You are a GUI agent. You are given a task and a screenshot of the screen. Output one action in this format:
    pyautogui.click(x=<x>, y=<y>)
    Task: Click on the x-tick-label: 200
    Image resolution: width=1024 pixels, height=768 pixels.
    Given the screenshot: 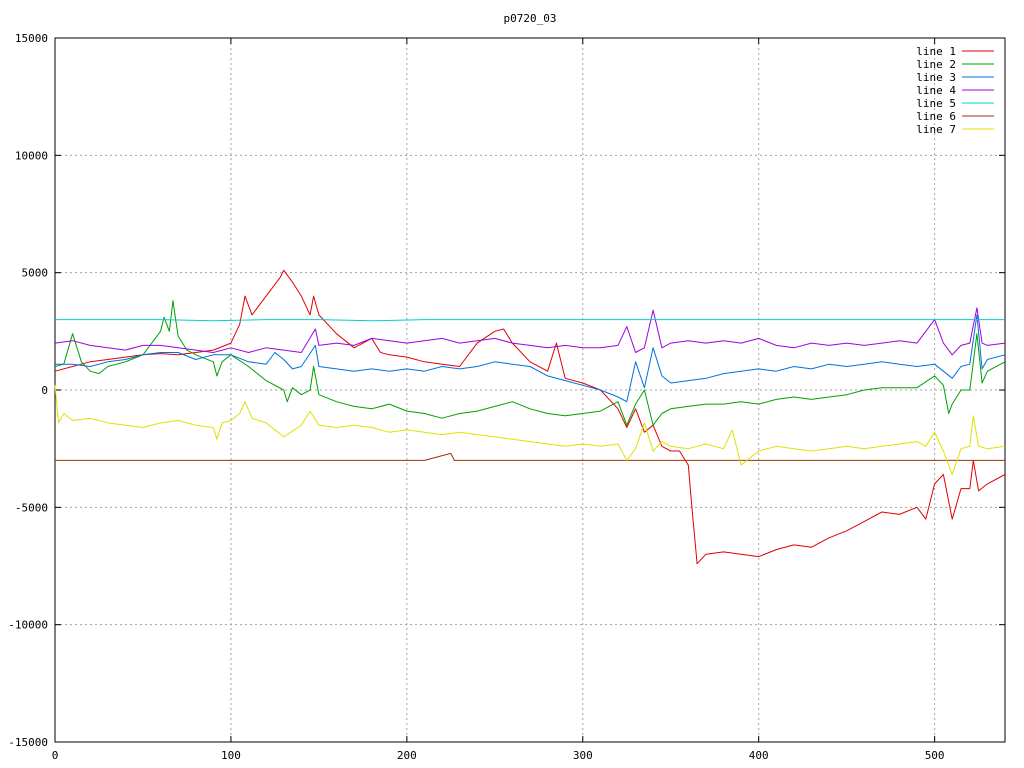 What is the action you would take?
    pyautogui.click(x=407, y=755)
    